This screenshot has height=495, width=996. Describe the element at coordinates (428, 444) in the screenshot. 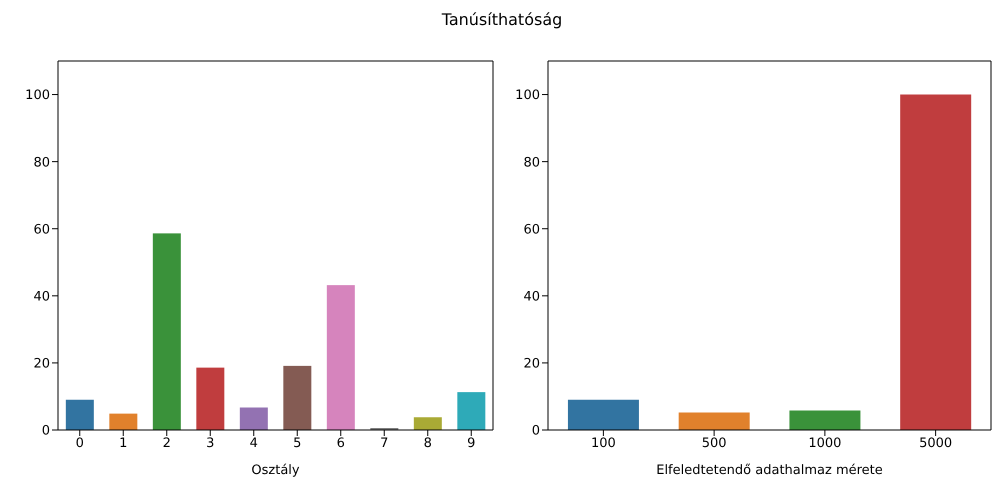

I see `x-tick-label: 8` at that location.